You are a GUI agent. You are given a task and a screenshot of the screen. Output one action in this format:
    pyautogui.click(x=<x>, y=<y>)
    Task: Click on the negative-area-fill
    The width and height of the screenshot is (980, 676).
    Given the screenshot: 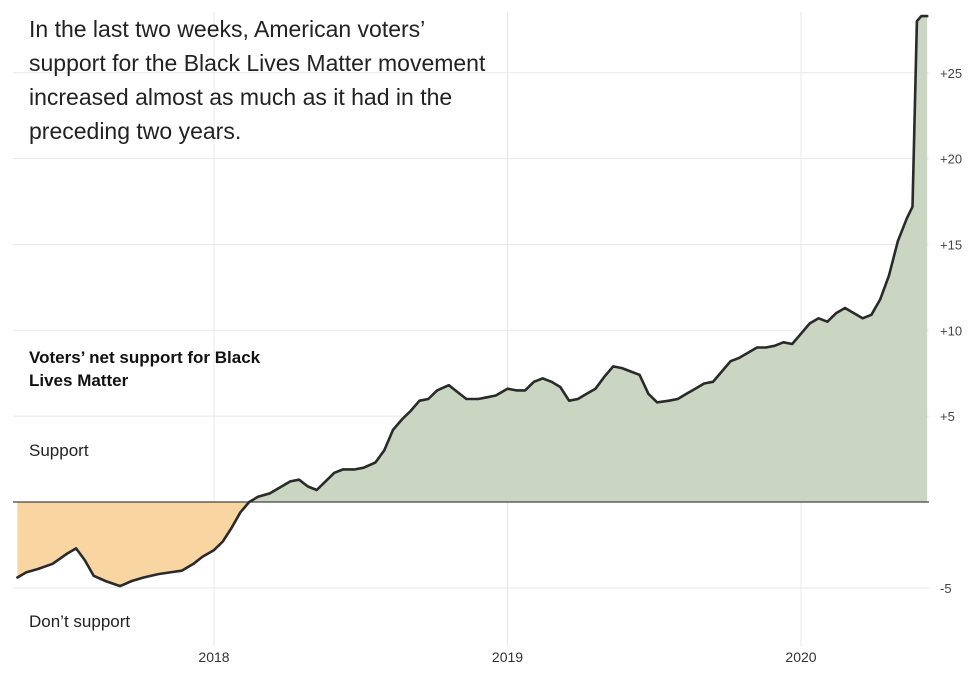 What is the action you would take?
    pyautogui.click(x=472, y=544)
    